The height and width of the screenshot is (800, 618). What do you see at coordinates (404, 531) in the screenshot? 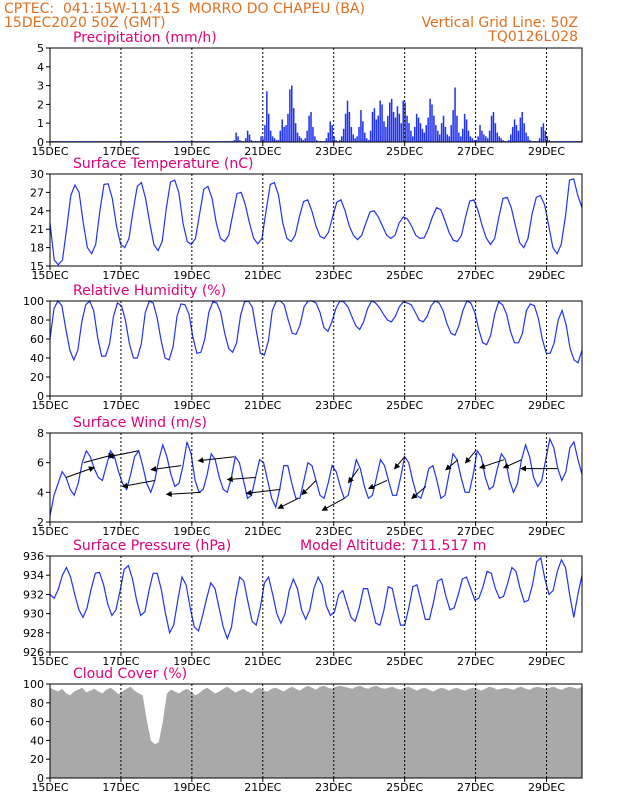
I see `x-tick-label: 25DEC` at bounding box center [404, 531].